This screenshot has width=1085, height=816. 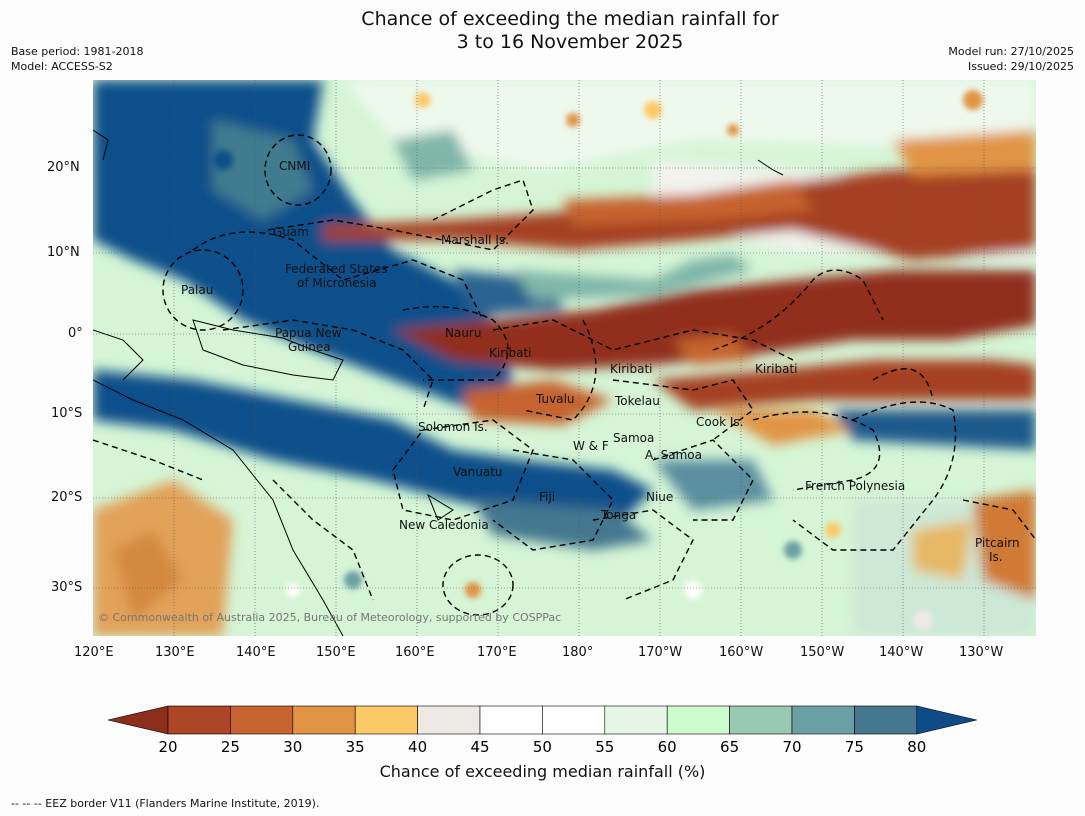 I want to click on label-pitcairn-1: Pitcairn, so click(x=997, y=543).